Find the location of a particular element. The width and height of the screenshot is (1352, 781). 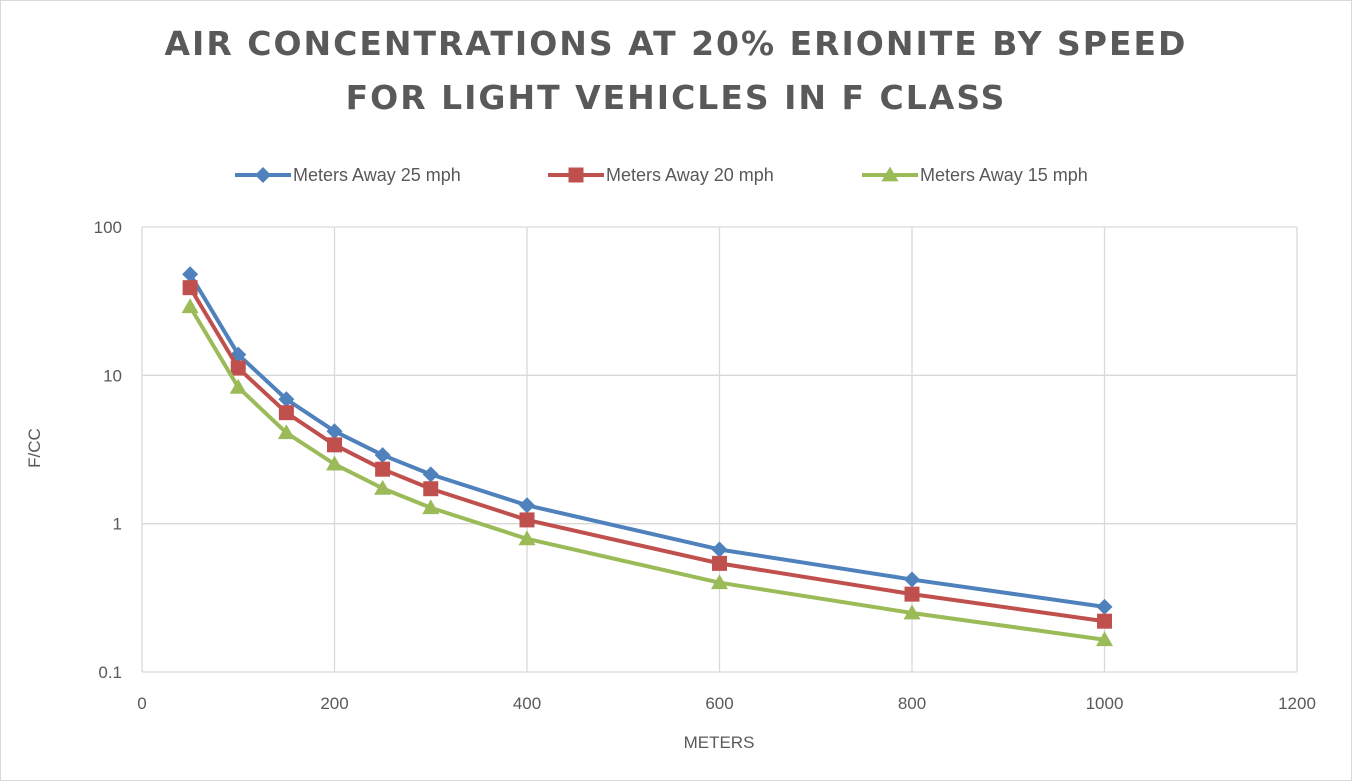

legend-entry-3: Meters Away 15 mph is located at coordinates (975, 175).